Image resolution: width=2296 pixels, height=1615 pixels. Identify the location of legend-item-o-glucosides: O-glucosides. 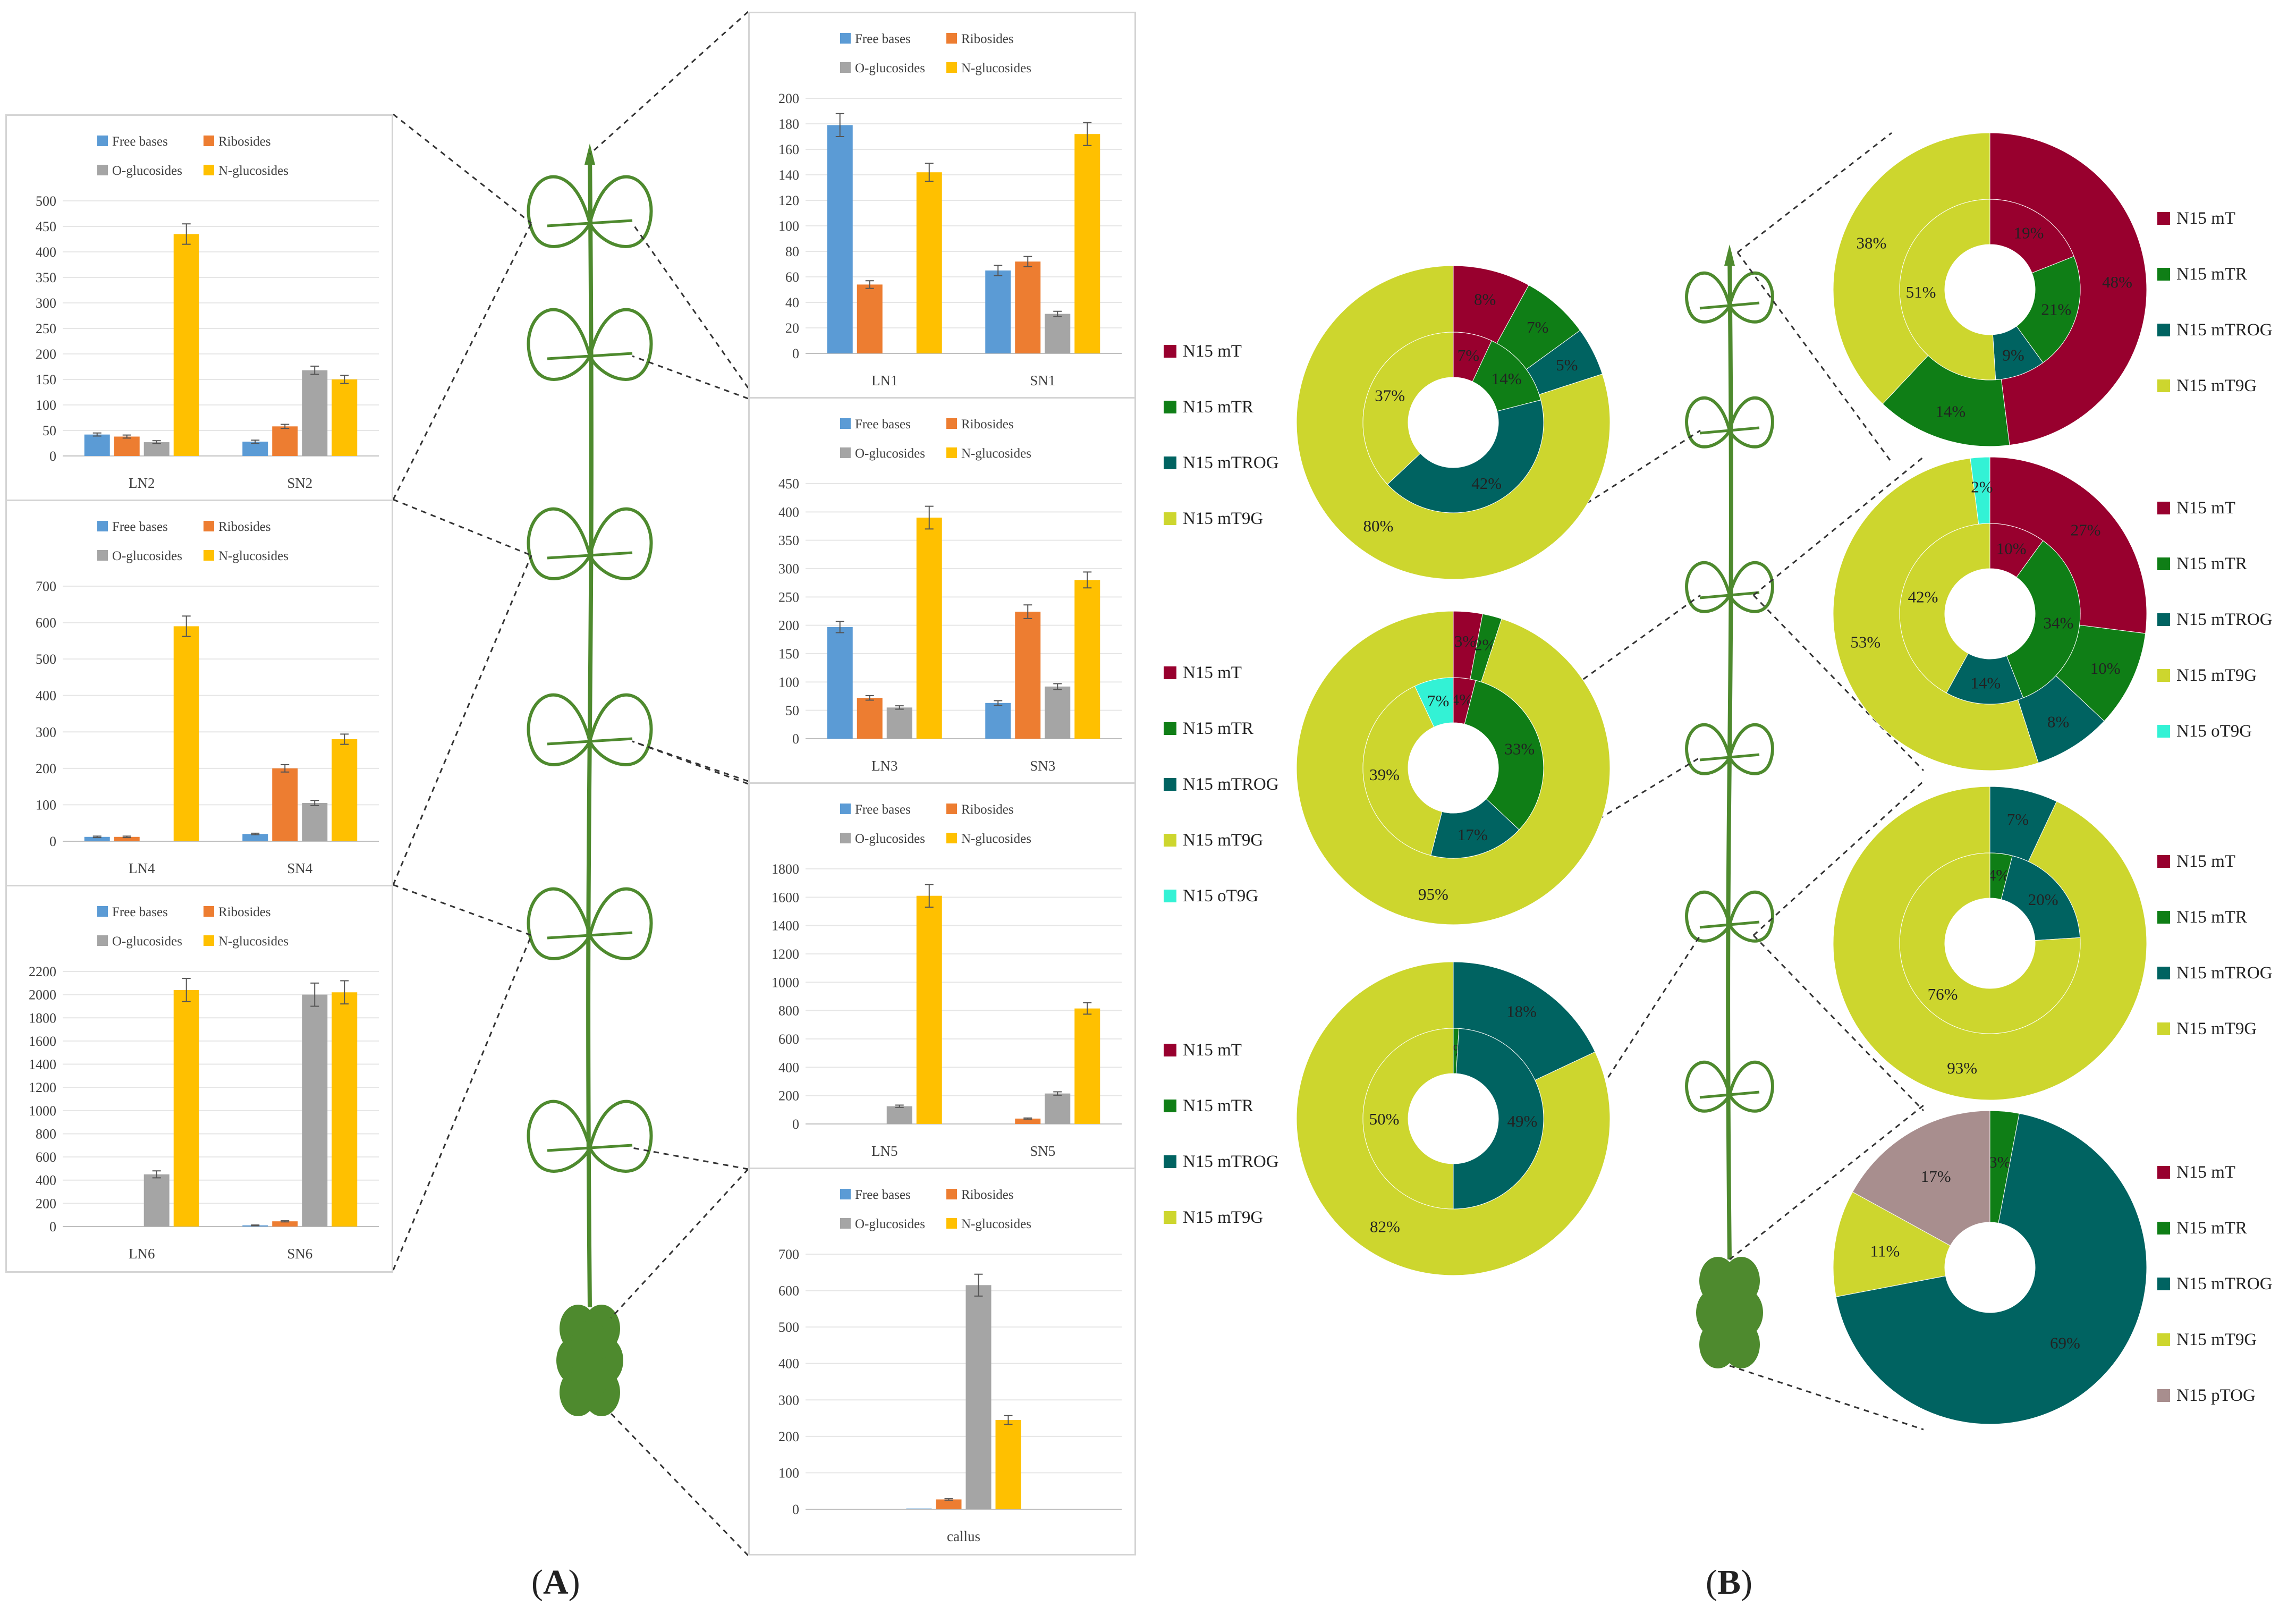
(882, 839).